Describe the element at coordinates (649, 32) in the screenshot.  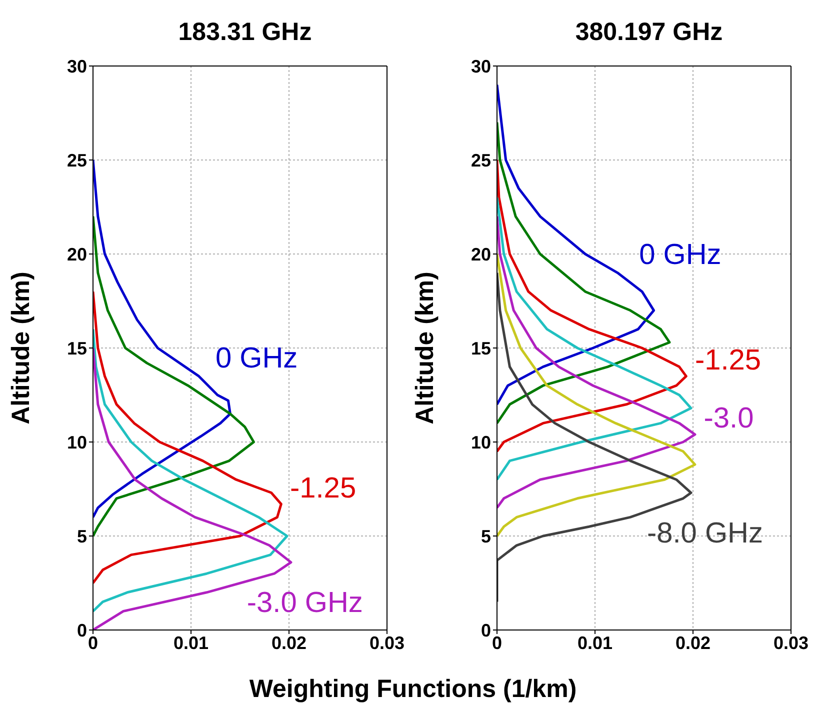
I see `chart-title: 380.197 GHz` at that location.